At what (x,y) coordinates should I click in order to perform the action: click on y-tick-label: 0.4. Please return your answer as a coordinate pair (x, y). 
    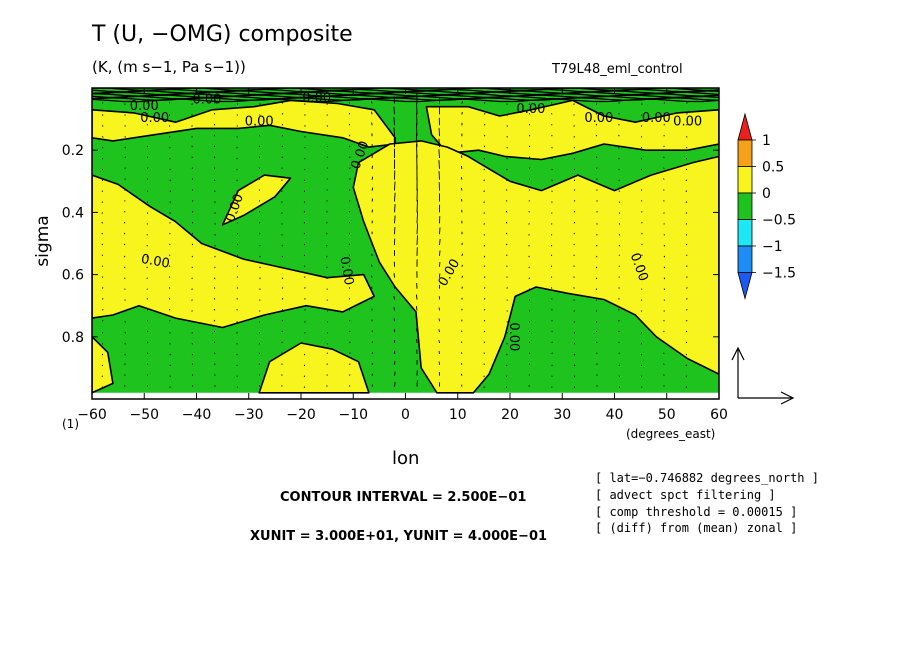
    Looking at the image, I should click on (73, 213).